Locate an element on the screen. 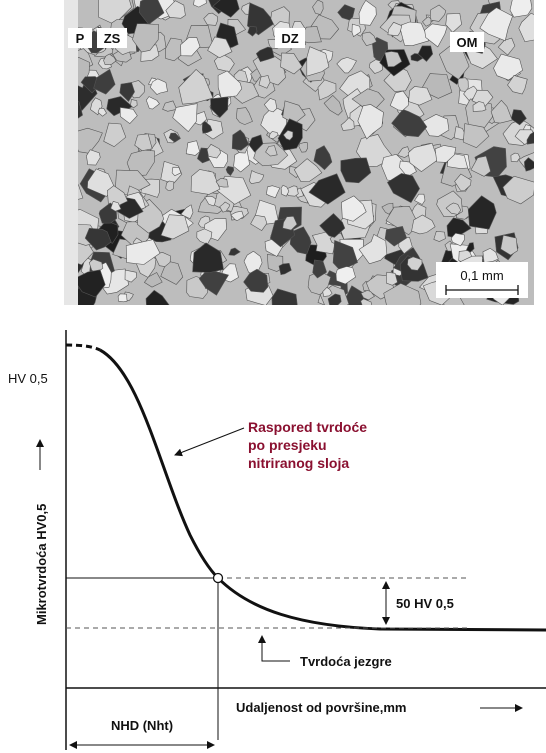 This screenshot has width=546, height=753. x-axis-label: Udaljenost od površine,mm is located at coordinates (321, 707).